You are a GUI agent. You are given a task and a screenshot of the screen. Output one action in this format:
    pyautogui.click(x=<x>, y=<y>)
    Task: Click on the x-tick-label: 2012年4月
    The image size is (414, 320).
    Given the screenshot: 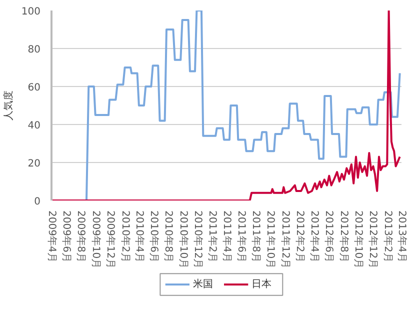 What is the action you would take?
    pyautogui.click(x=314, y=236)
    